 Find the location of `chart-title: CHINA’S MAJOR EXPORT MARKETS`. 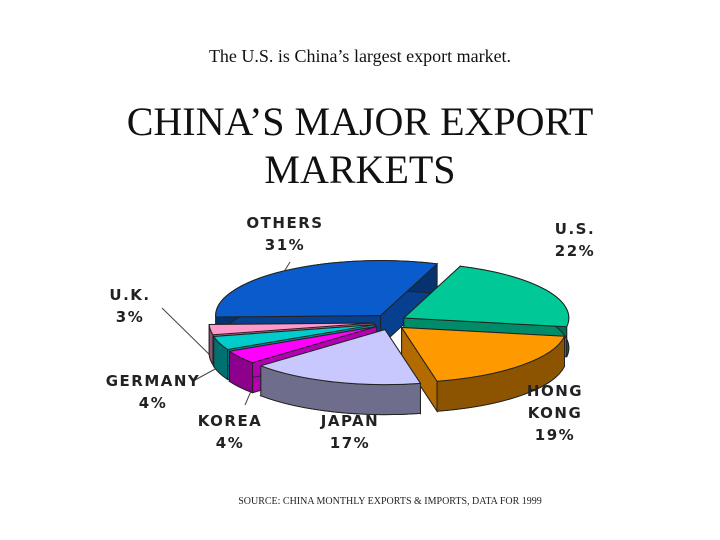

chart-title: CHINA’S MAJOR EXPORT MARKETS is located at coordinates (360, 145).